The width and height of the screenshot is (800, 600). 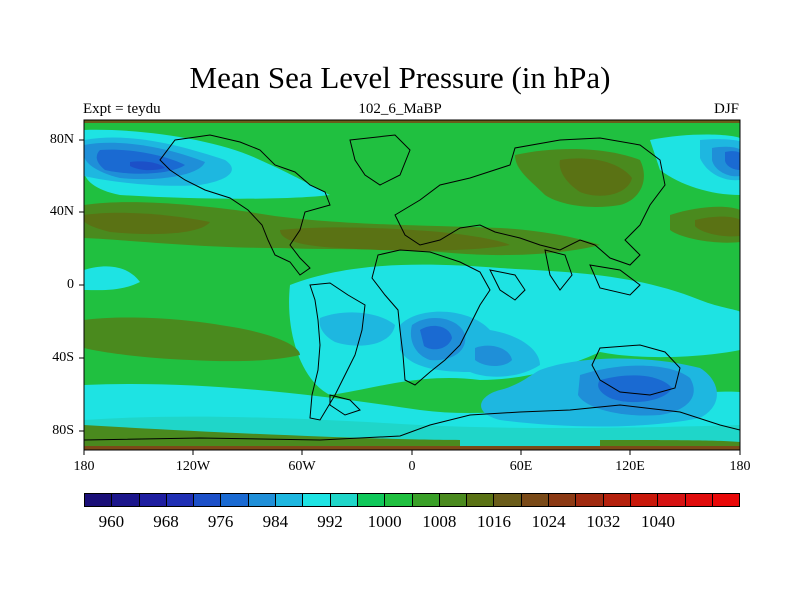 I want to click on y-tick-label: 0, so click(x=70, y=284).